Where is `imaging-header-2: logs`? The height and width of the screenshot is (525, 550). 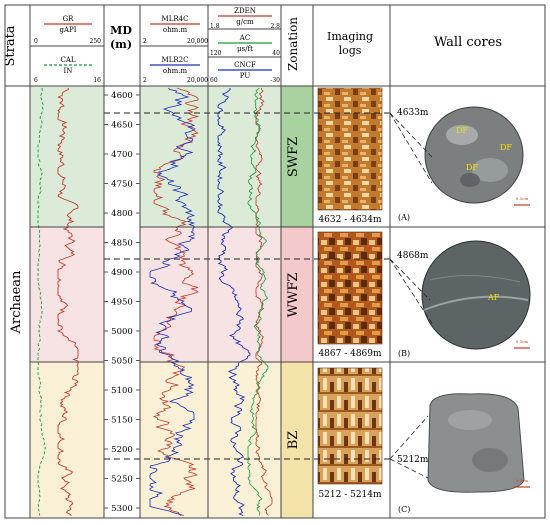 imaging-header-2: logs is located at coordinates (350, 50).